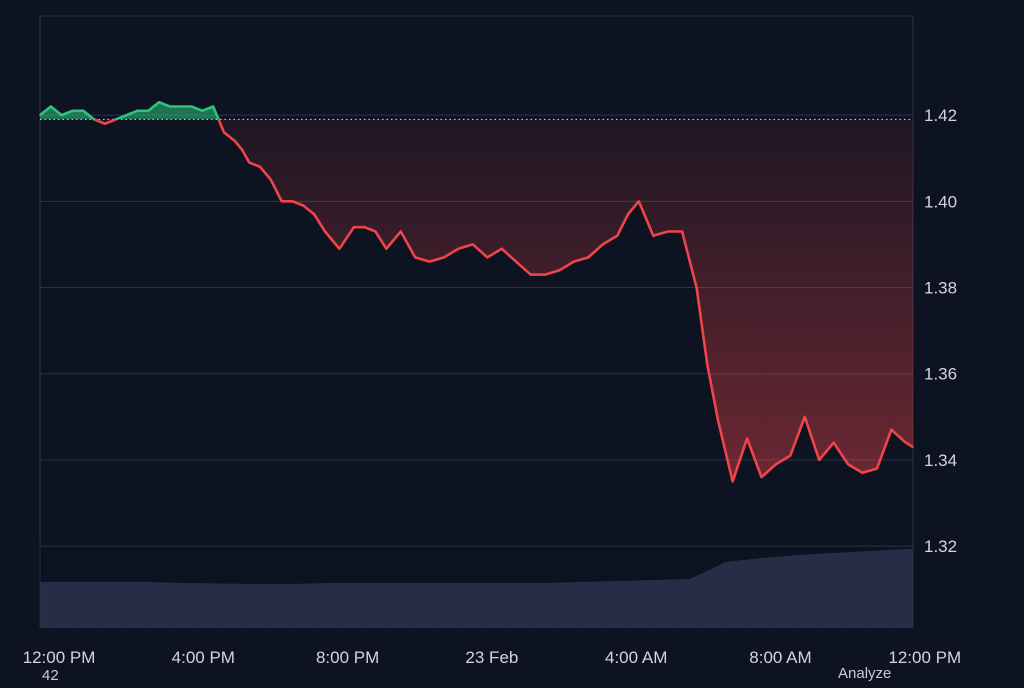  I want to click on y-tick-label: 1.38, so click(940, 288).